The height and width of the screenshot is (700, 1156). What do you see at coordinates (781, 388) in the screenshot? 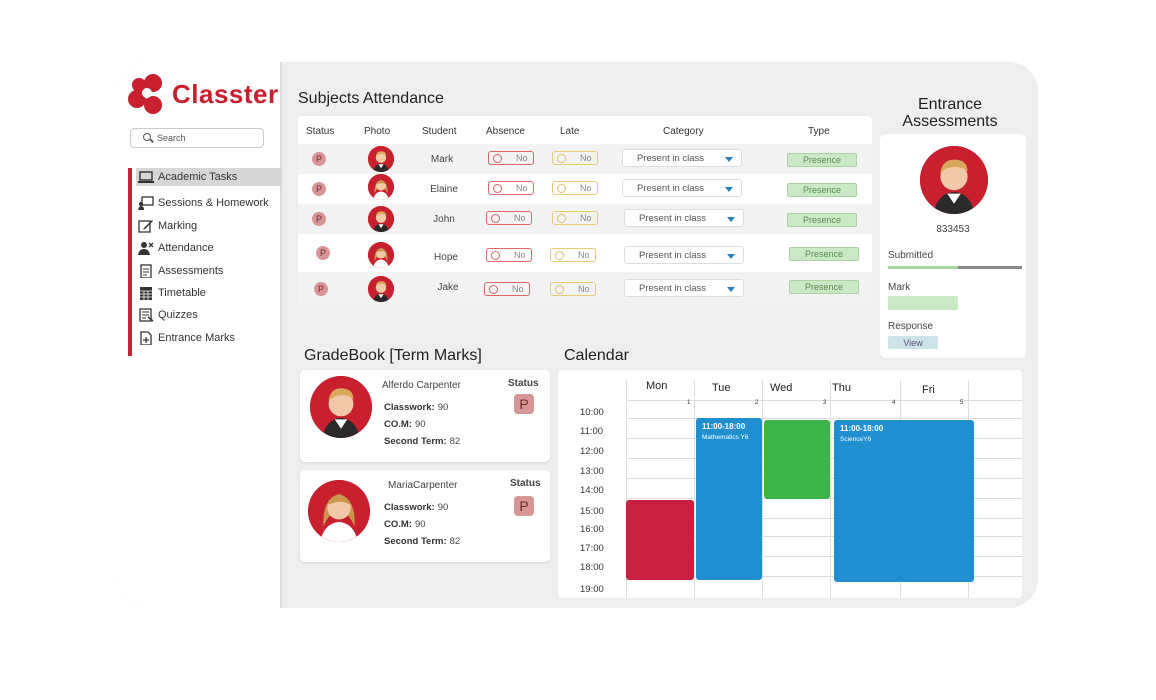
I see `calendar-day-wed: Wed` at bounding box center [781, 388].